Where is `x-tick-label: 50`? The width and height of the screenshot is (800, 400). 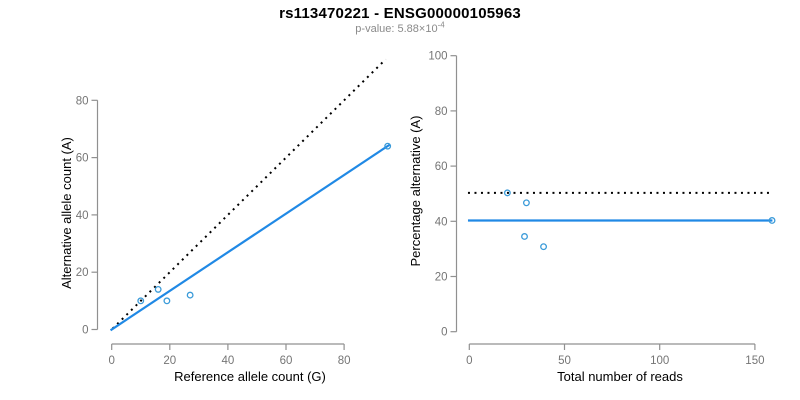
x-tick-label: 50 is located at coordinates (564, 361).